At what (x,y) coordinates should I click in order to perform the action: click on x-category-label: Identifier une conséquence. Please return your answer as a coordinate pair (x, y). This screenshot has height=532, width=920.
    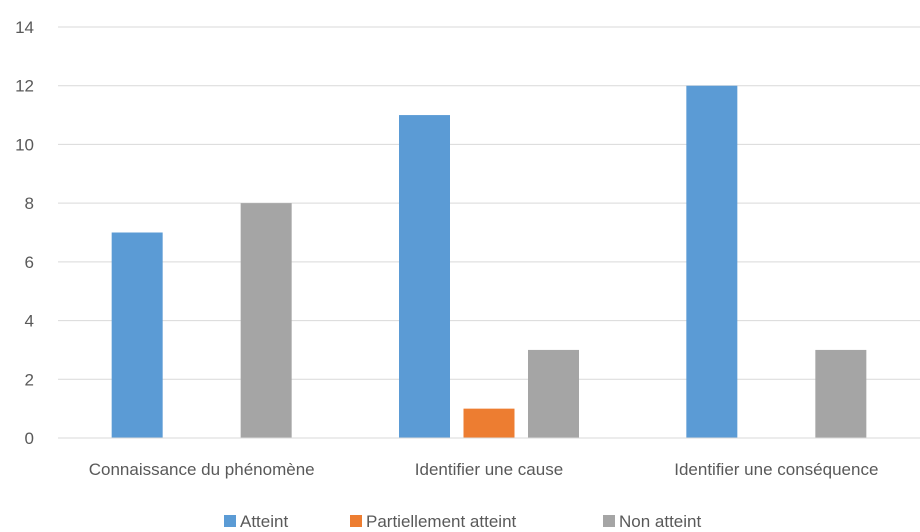
    Looking at the image, I should click on (776, 469).